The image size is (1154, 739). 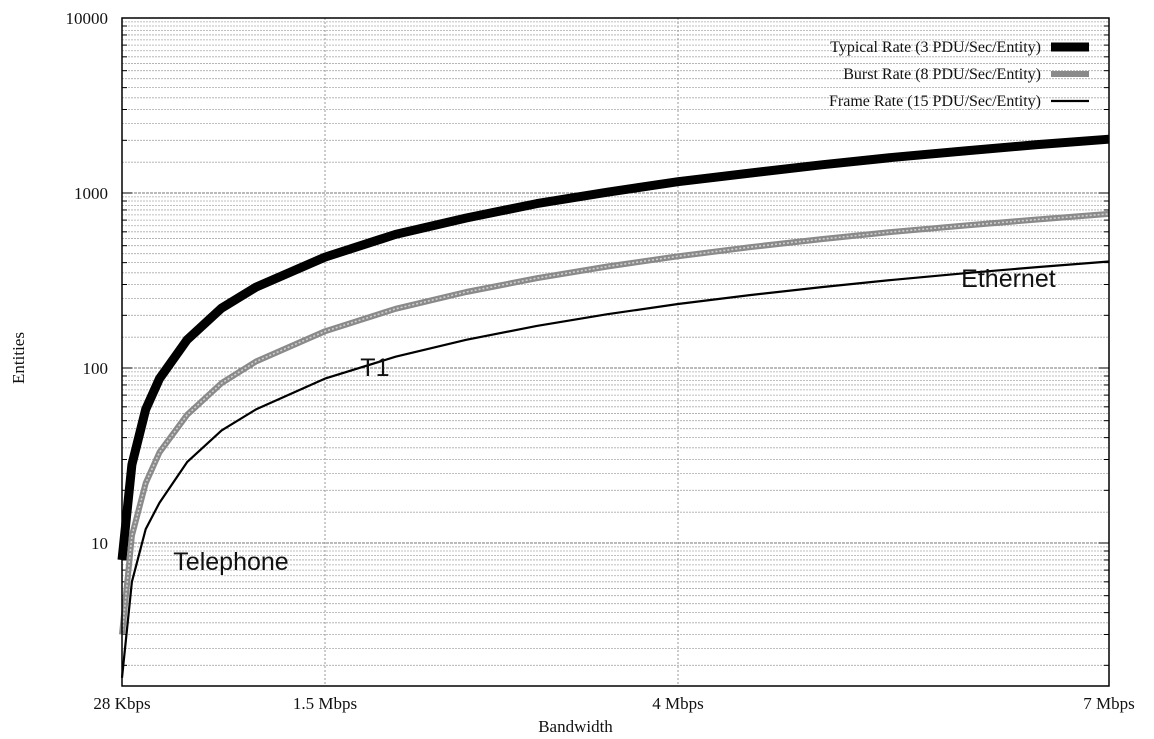 I want to click on annotation-label: Telephone, so click(x=230, y=562).